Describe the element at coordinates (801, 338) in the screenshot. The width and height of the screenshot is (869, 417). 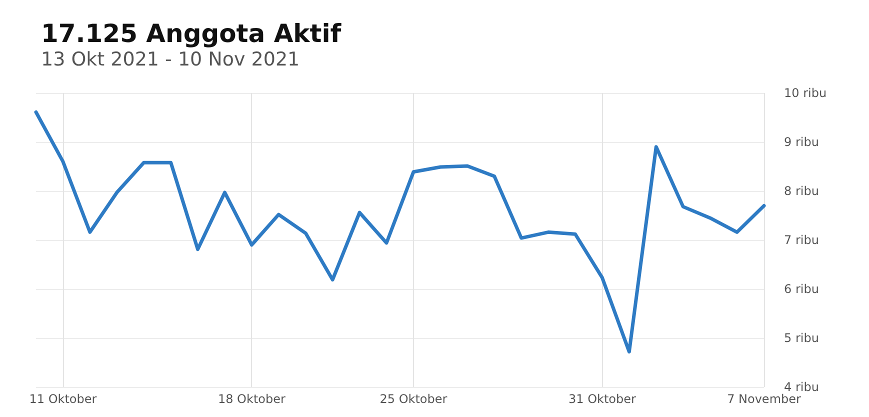
I see `y-tick-label: 5 ribu` at that location.